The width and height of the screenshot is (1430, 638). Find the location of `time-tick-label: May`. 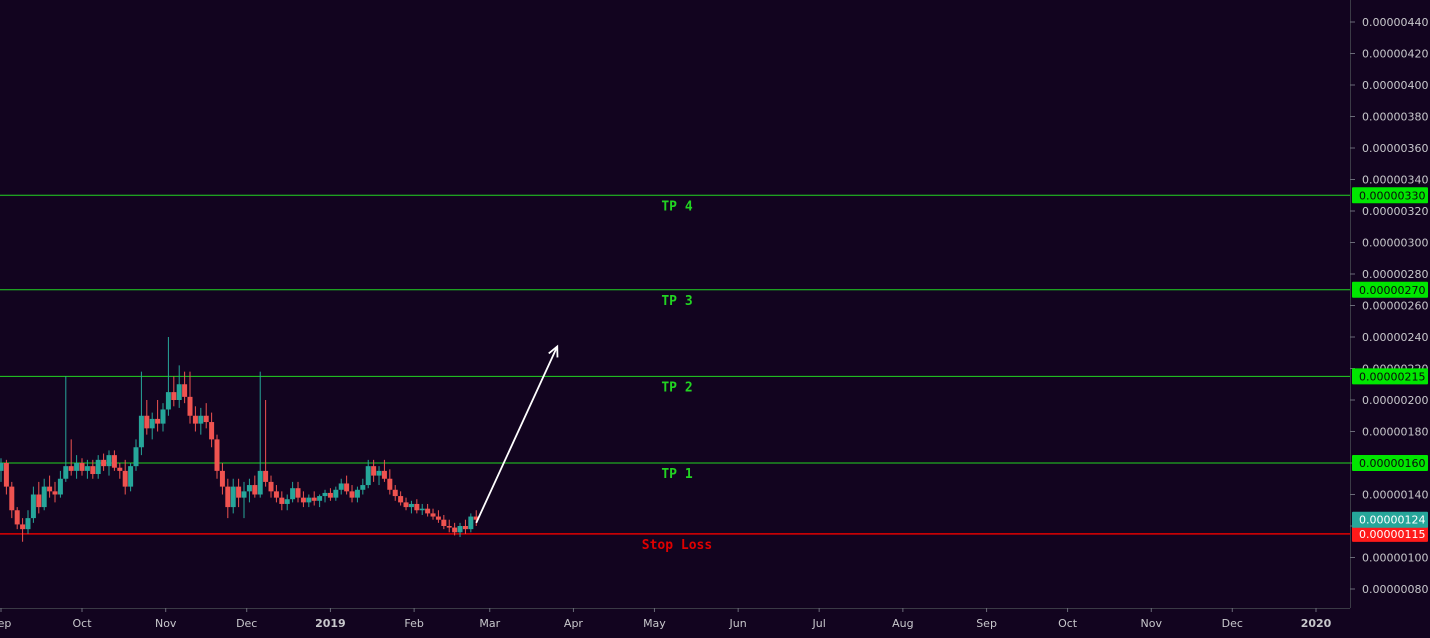

time-tick-label: May is located at coordinates (654, 623).